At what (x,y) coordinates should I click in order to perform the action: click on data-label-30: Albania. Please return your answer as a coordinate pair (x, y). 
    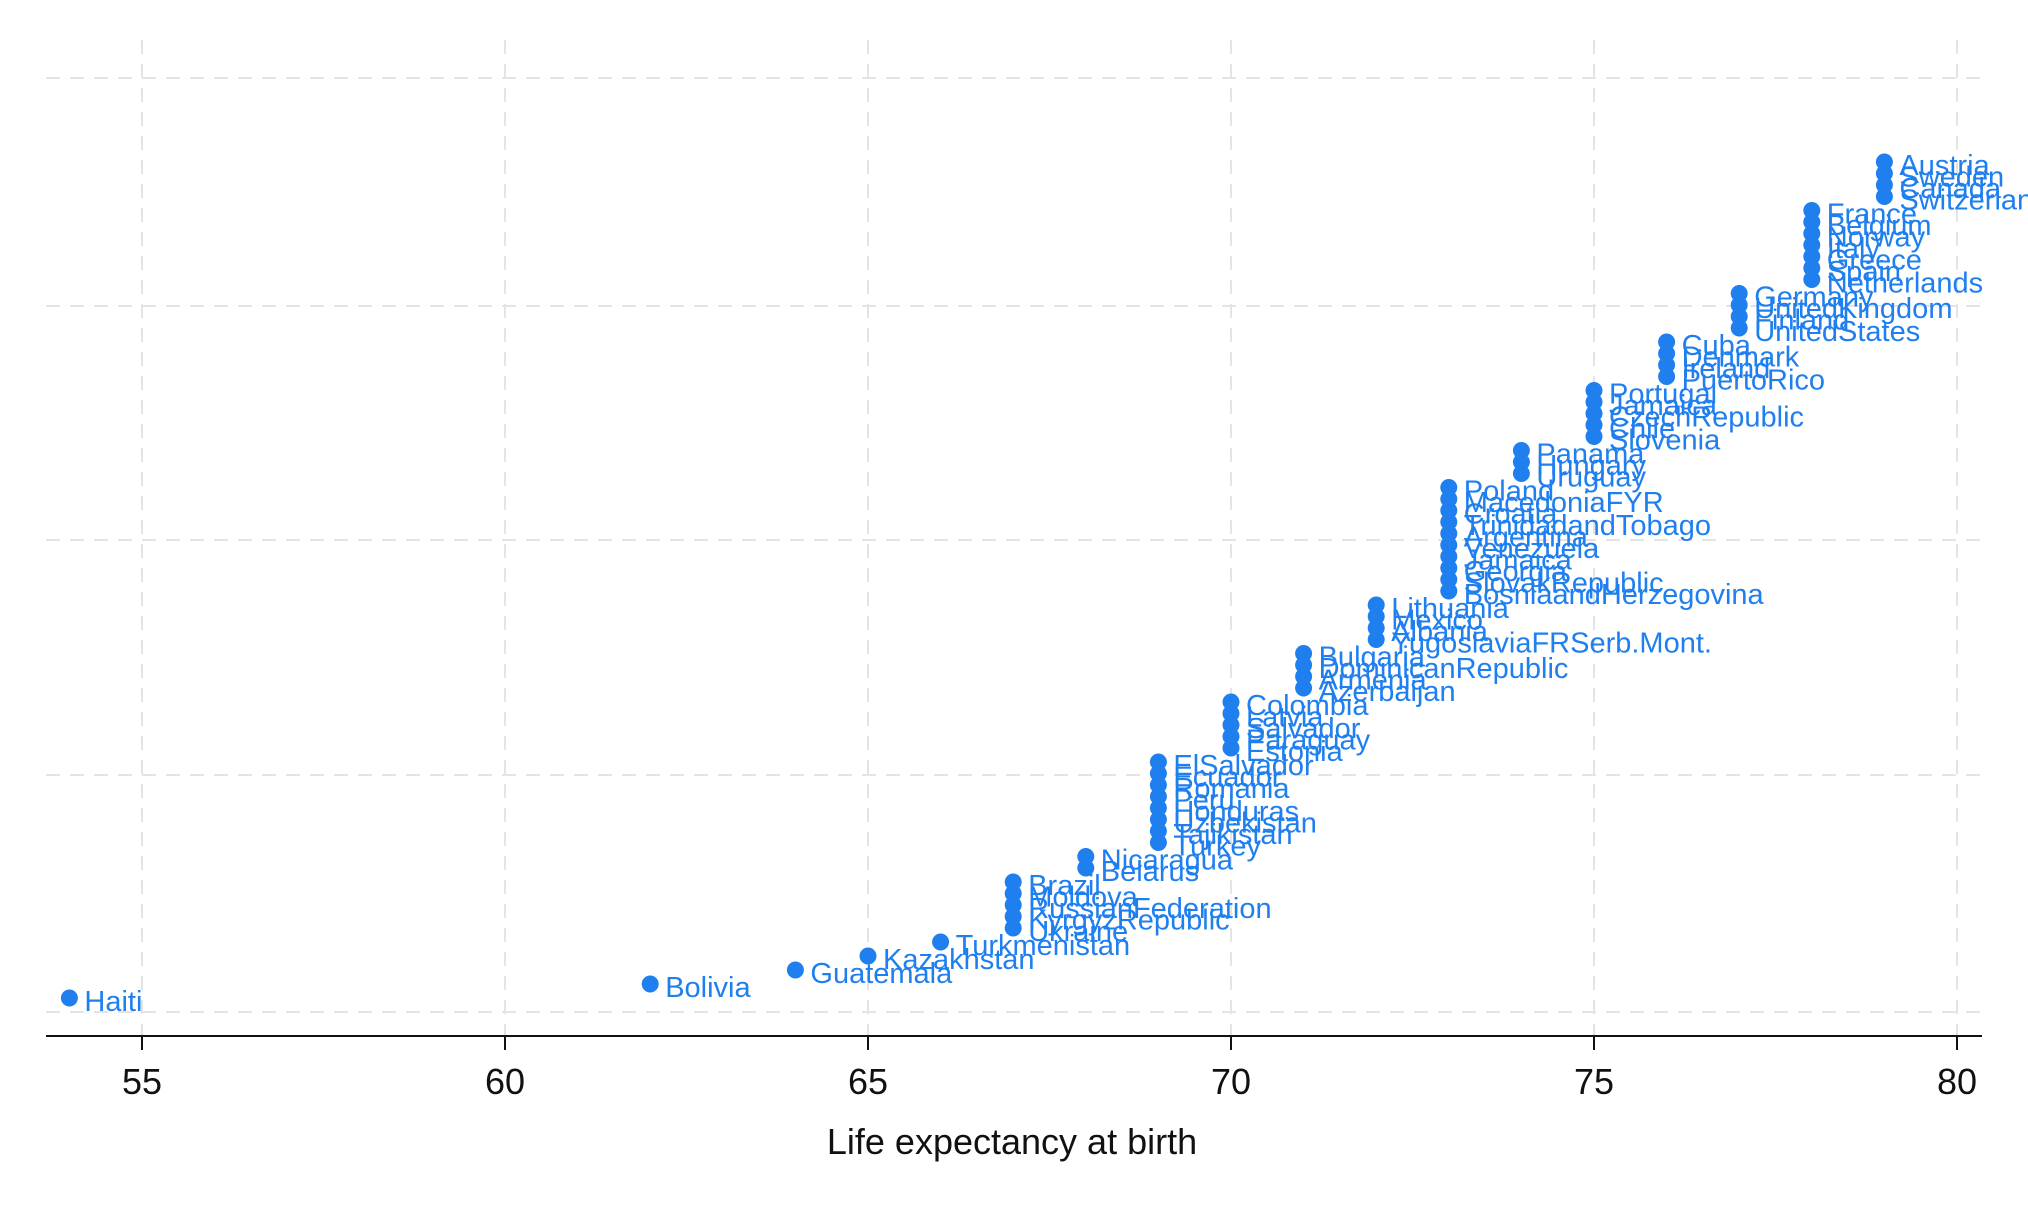
    Looking at the image, I should click on (1440, 632).